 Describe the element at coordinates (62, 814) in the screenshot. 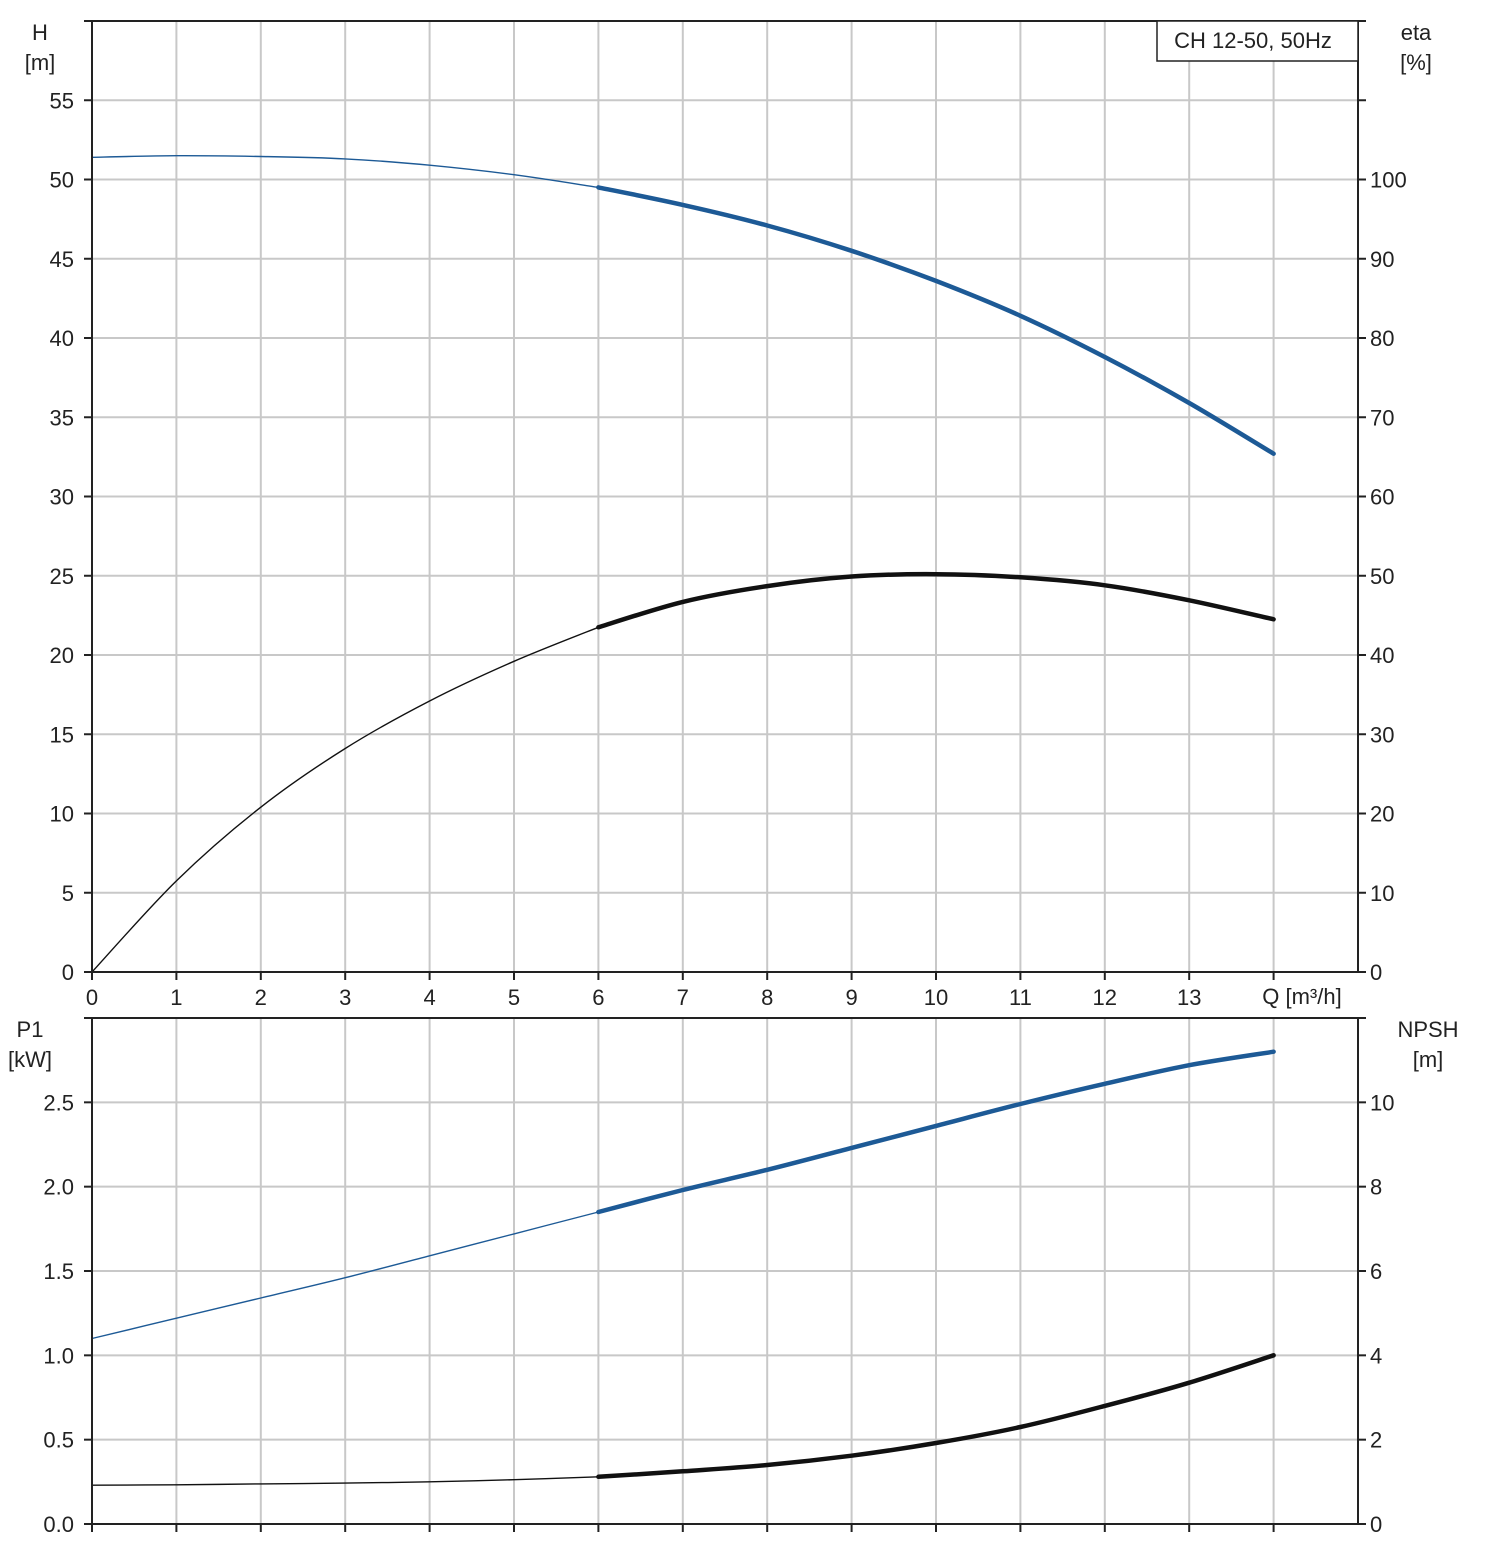

I see `top-left-tick-label: 10` at that location.